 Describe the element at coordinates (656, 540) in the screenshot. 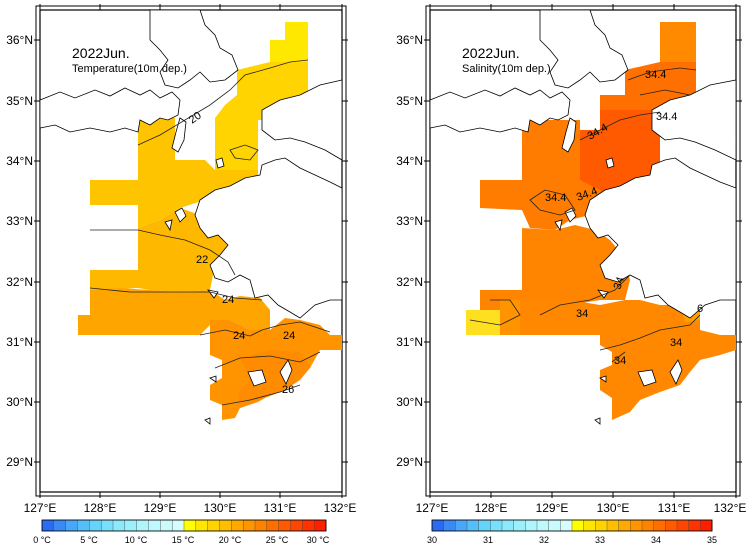

I see `colorbar-label: 34` at that location.